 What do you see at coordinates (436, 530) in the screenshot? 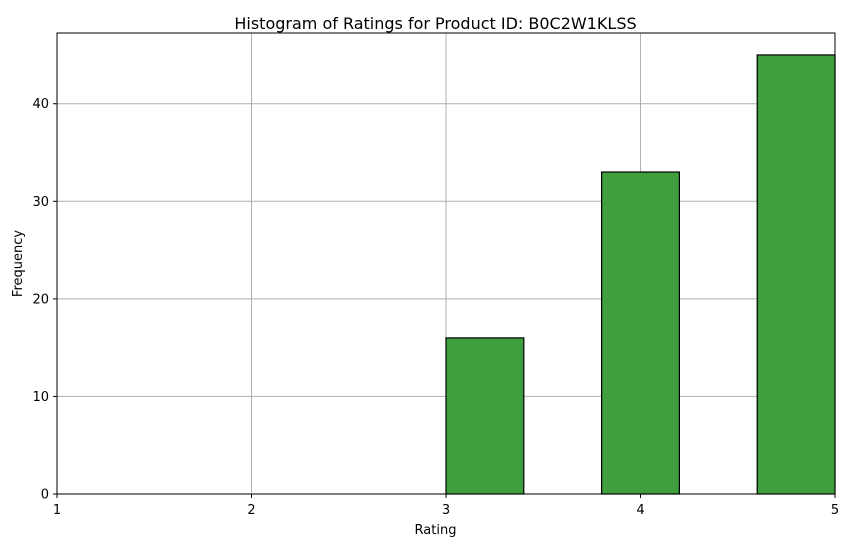
I see `x-axis-label: Rating` at bounding box center [436, 530].